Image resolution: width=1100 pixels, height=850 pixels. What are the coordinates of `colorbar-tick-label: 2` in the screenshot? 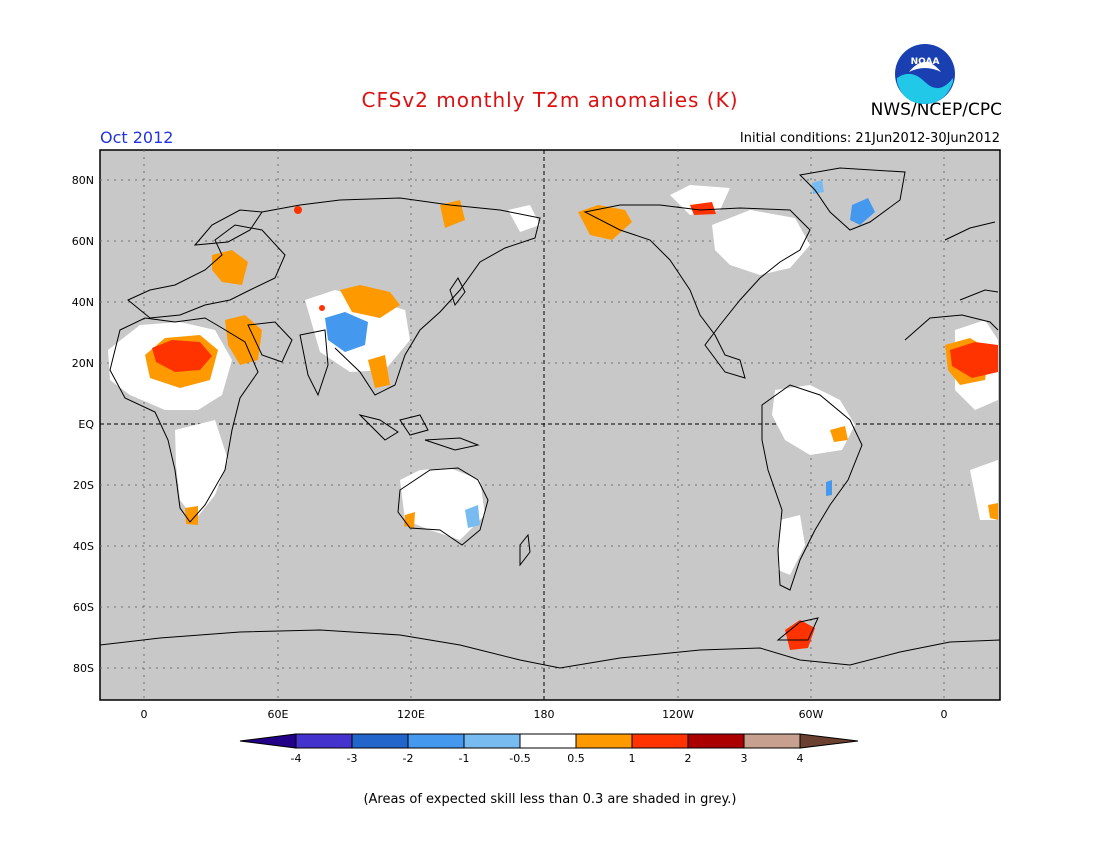 It's located at (688, 758).